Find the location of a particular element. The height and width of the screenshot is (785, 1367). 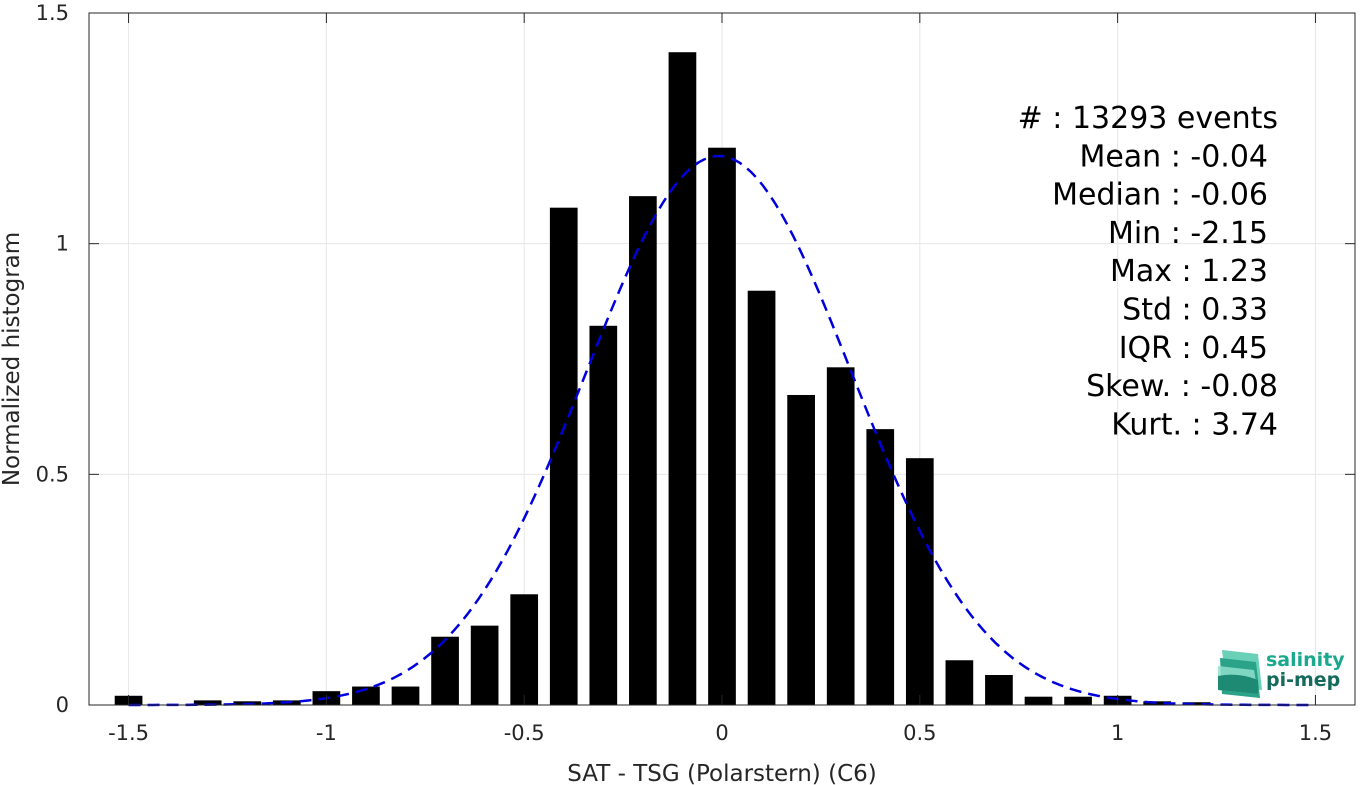

stat-line: Median : -0.06 is located at coordinates (1160, 195).